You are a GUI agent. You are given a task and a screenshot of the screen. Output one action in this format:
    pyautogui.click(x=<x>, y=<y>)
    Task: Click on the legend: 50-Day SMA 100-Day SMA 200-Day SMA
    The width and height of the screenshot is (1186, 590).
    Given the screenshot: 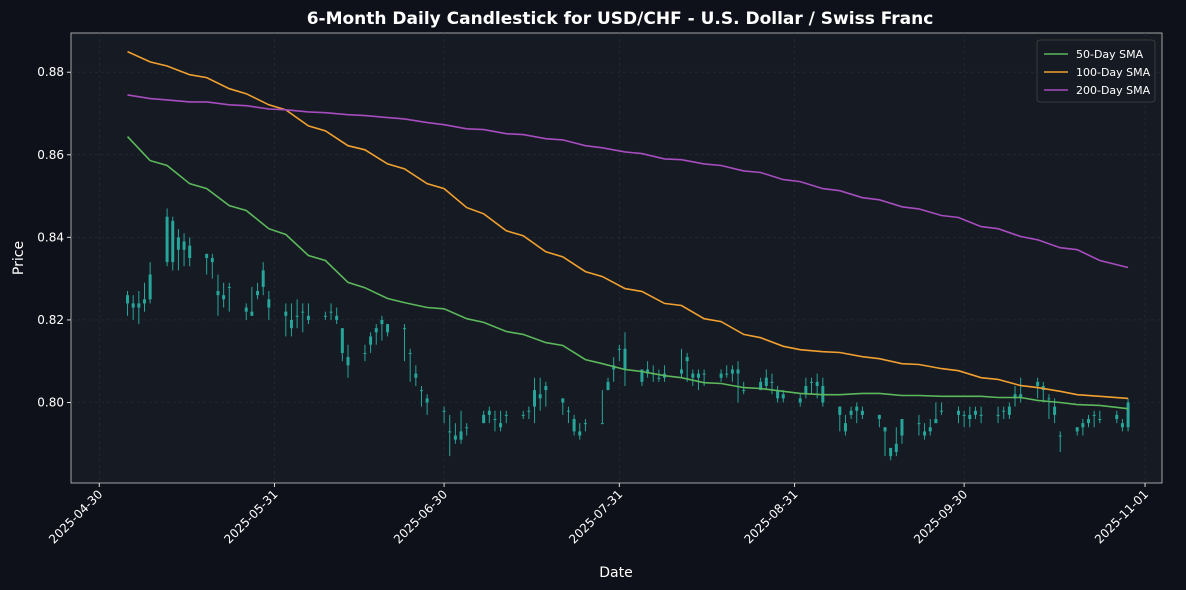 What is the action you would take?
    pyautogui.click(x=1096, y=71)
    